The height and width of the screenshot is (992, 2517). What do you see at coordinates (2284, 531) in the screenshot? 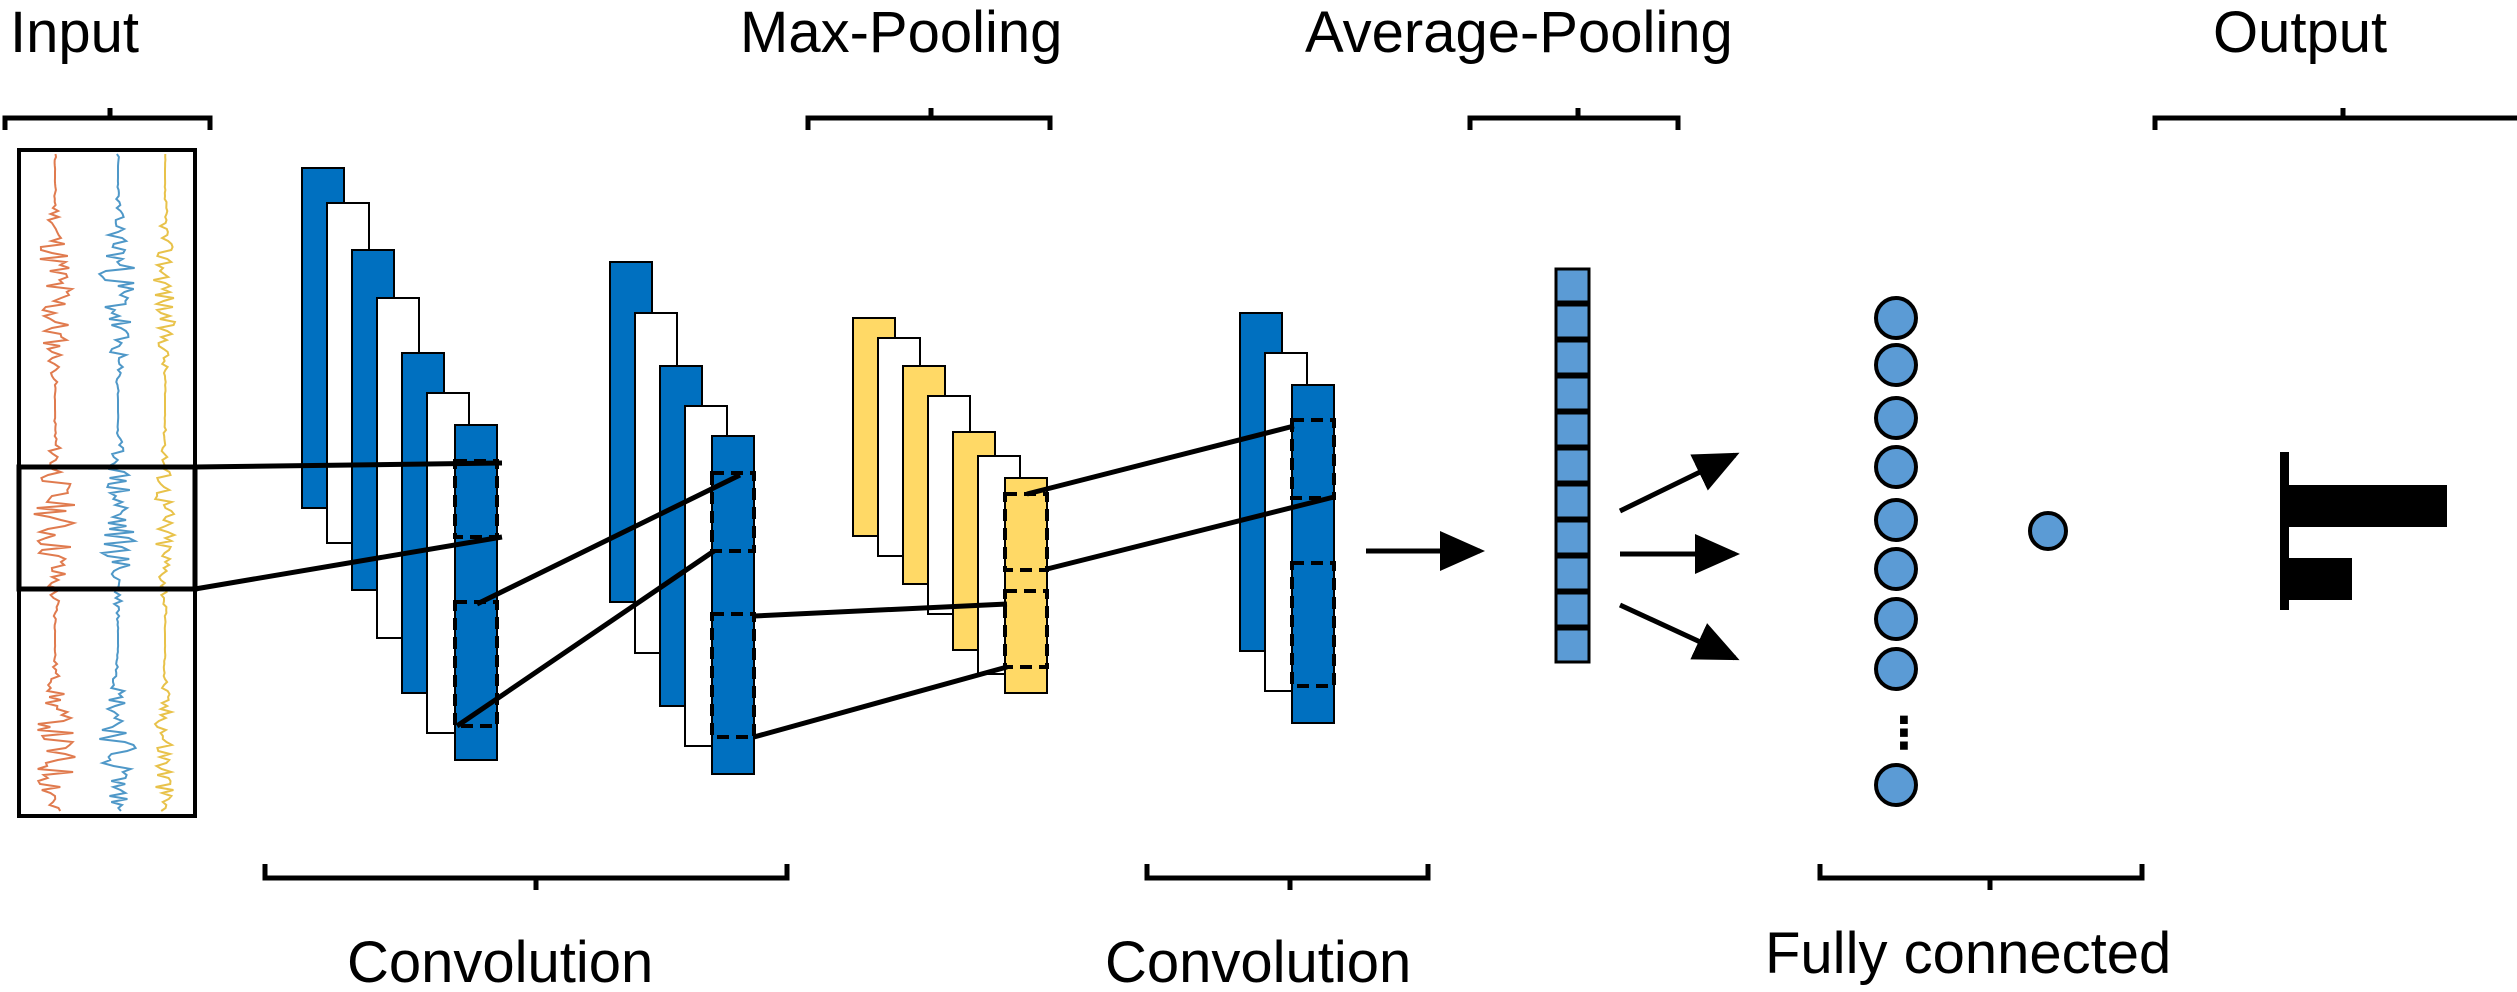
I see `output-axis` at bounding box center [2284, 531].